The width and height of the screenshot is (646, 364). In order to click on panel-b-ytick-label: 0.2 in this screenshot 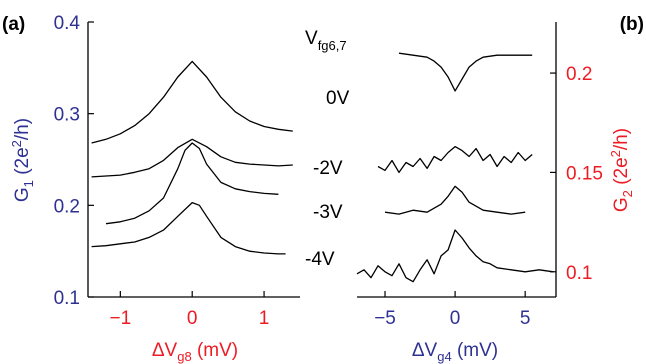, I will do `click(579, 74)`.